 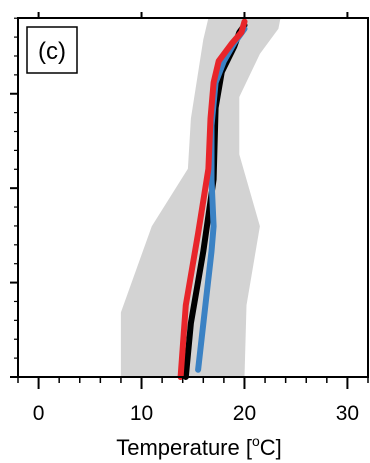 I want to click on x-tick-label: 20, so click(x=244, y=413).